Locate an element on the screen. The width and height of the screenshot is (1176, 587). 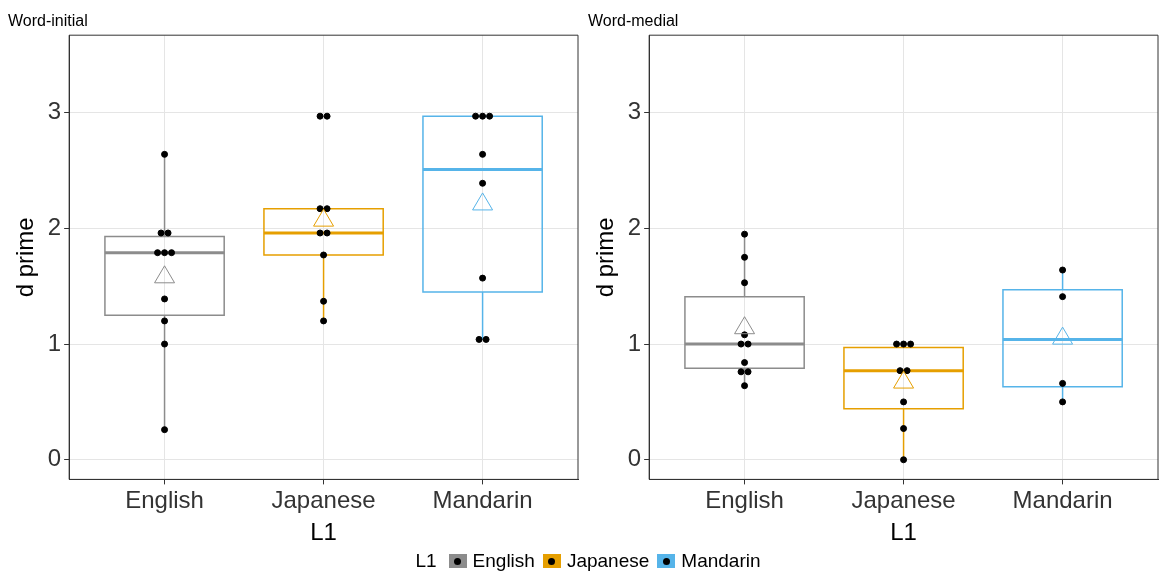
chart-title: Word-medial is located at coordinates (633, 21).